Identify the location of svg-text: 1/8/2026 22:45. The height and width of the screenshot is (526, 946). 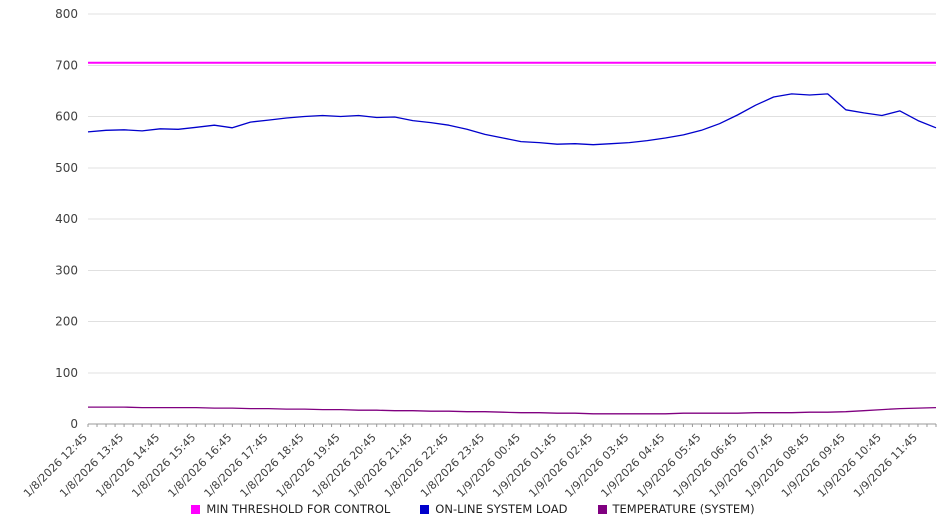
(416, 465).